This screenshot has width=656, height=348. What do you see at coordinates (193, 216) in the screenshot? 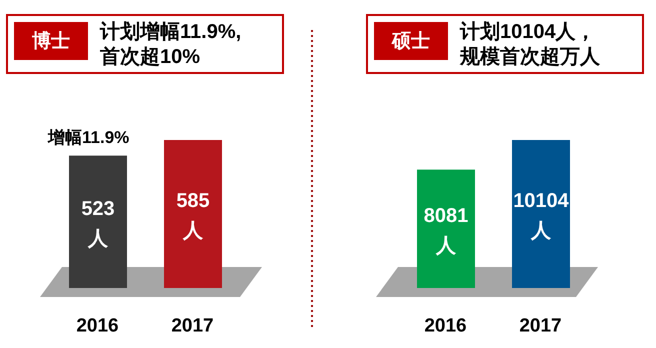
I see `data-label: 585 人` at bounding box center [193, 216].